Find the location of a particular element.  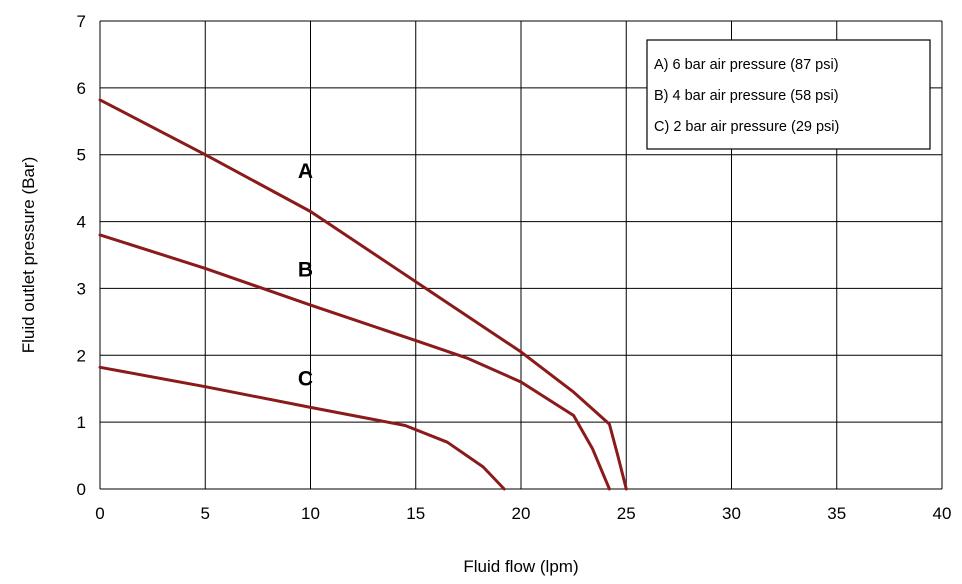

x-axis-label: Fluid flow (lpm) is located at coordinates (520, 566).